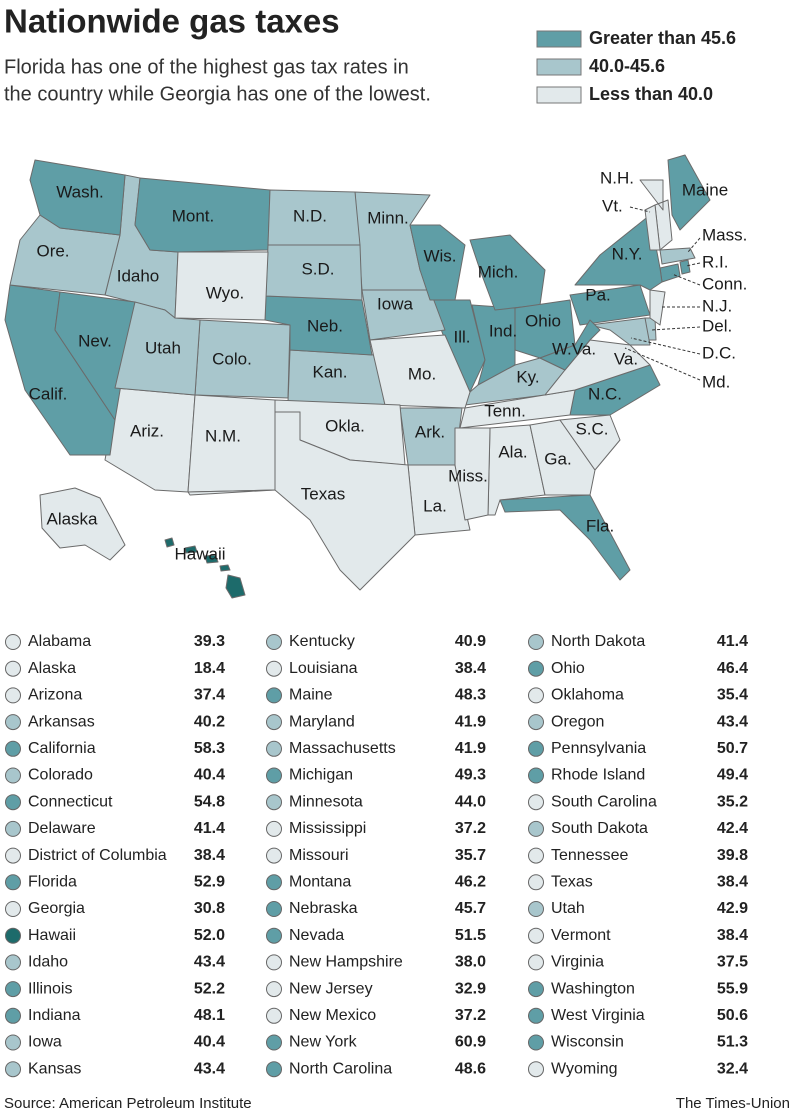 The image size is (798, 1117). I want to click on tax-value: 44.0, so click(470, 801).